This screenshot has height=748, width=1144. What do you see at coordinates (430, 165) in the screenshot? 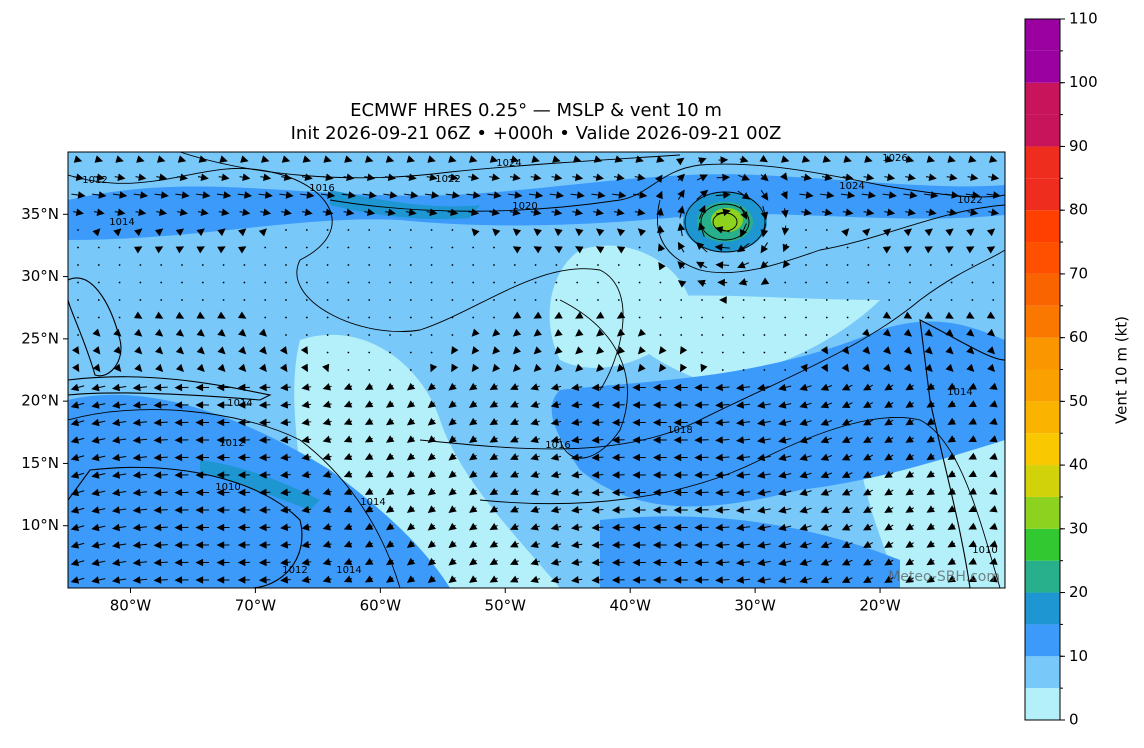
I see `isobar` at bounding box center [430, 165].